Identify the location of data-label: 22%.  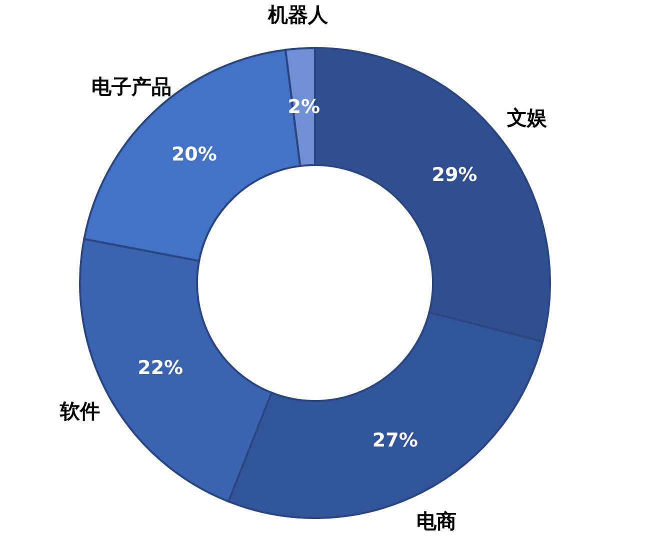
(161, 368).